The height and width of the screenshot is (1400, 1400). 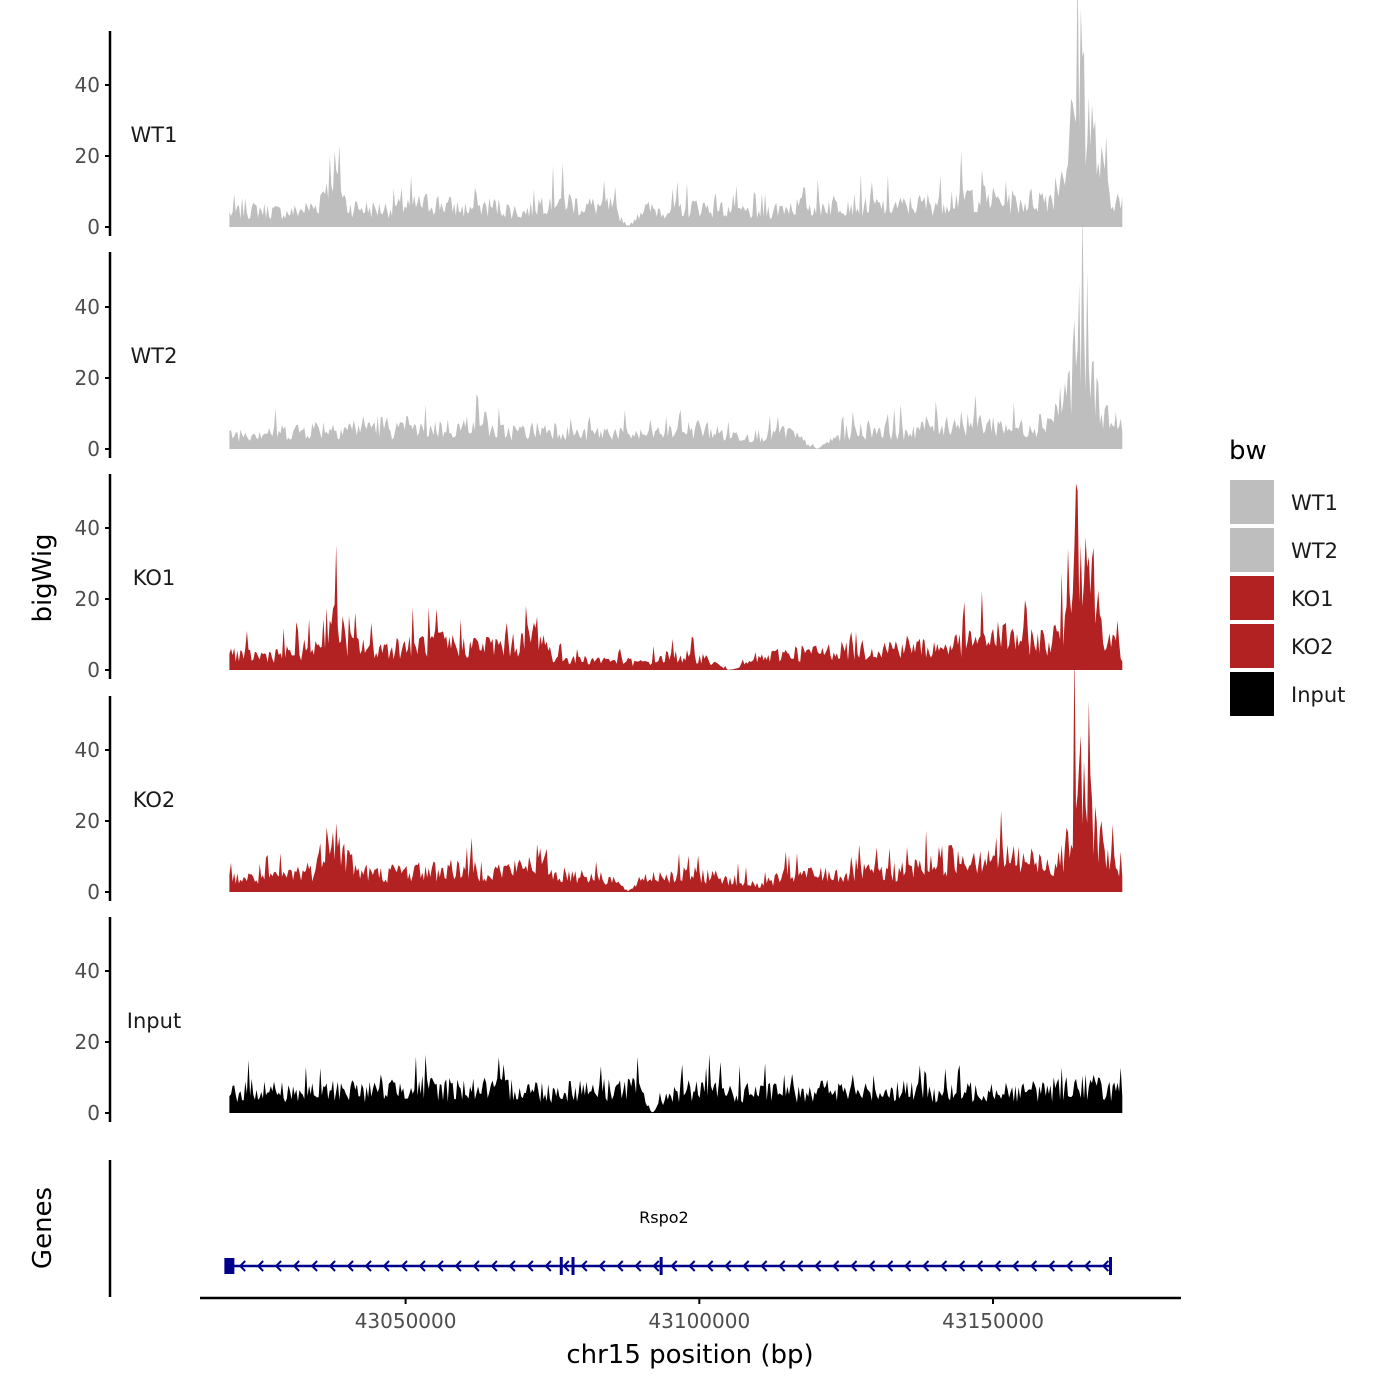 What do you see at coordinates (43, 577) in the screenshot?
I see `y-axis-title: bigWig` at bounding box center [43, 577].